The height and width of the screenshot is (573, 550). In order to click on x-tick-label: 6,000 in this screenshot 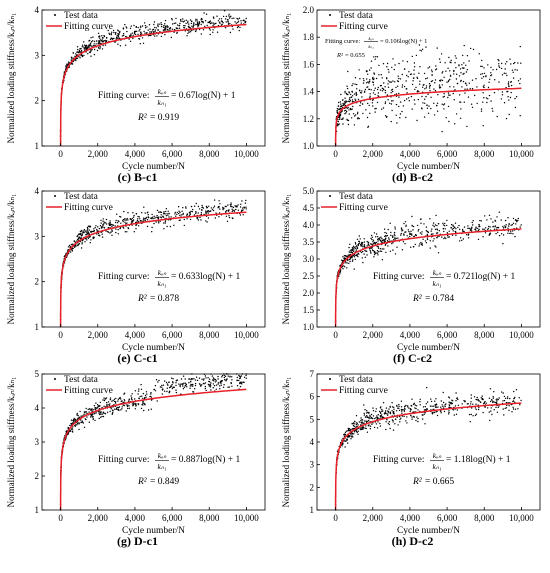, I will do `click(447, 154)`.